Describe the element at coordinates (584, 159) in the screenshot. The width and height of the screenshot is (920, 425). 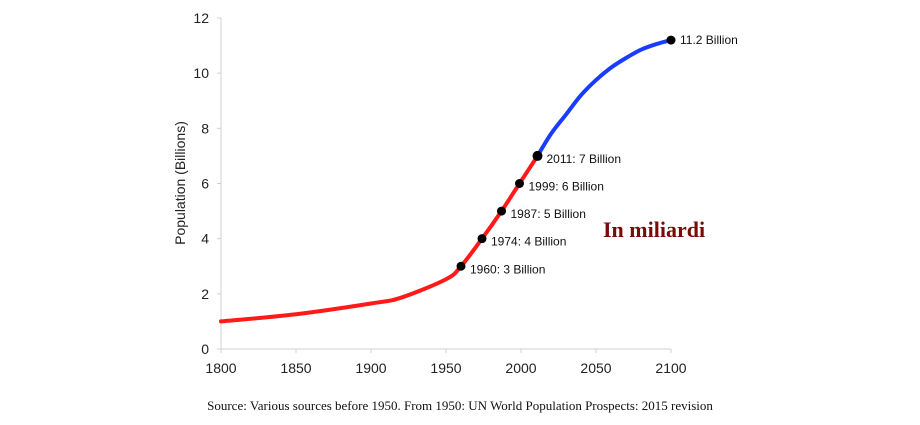
I see `data-point-label: 2011: 7 Billion` at that location.